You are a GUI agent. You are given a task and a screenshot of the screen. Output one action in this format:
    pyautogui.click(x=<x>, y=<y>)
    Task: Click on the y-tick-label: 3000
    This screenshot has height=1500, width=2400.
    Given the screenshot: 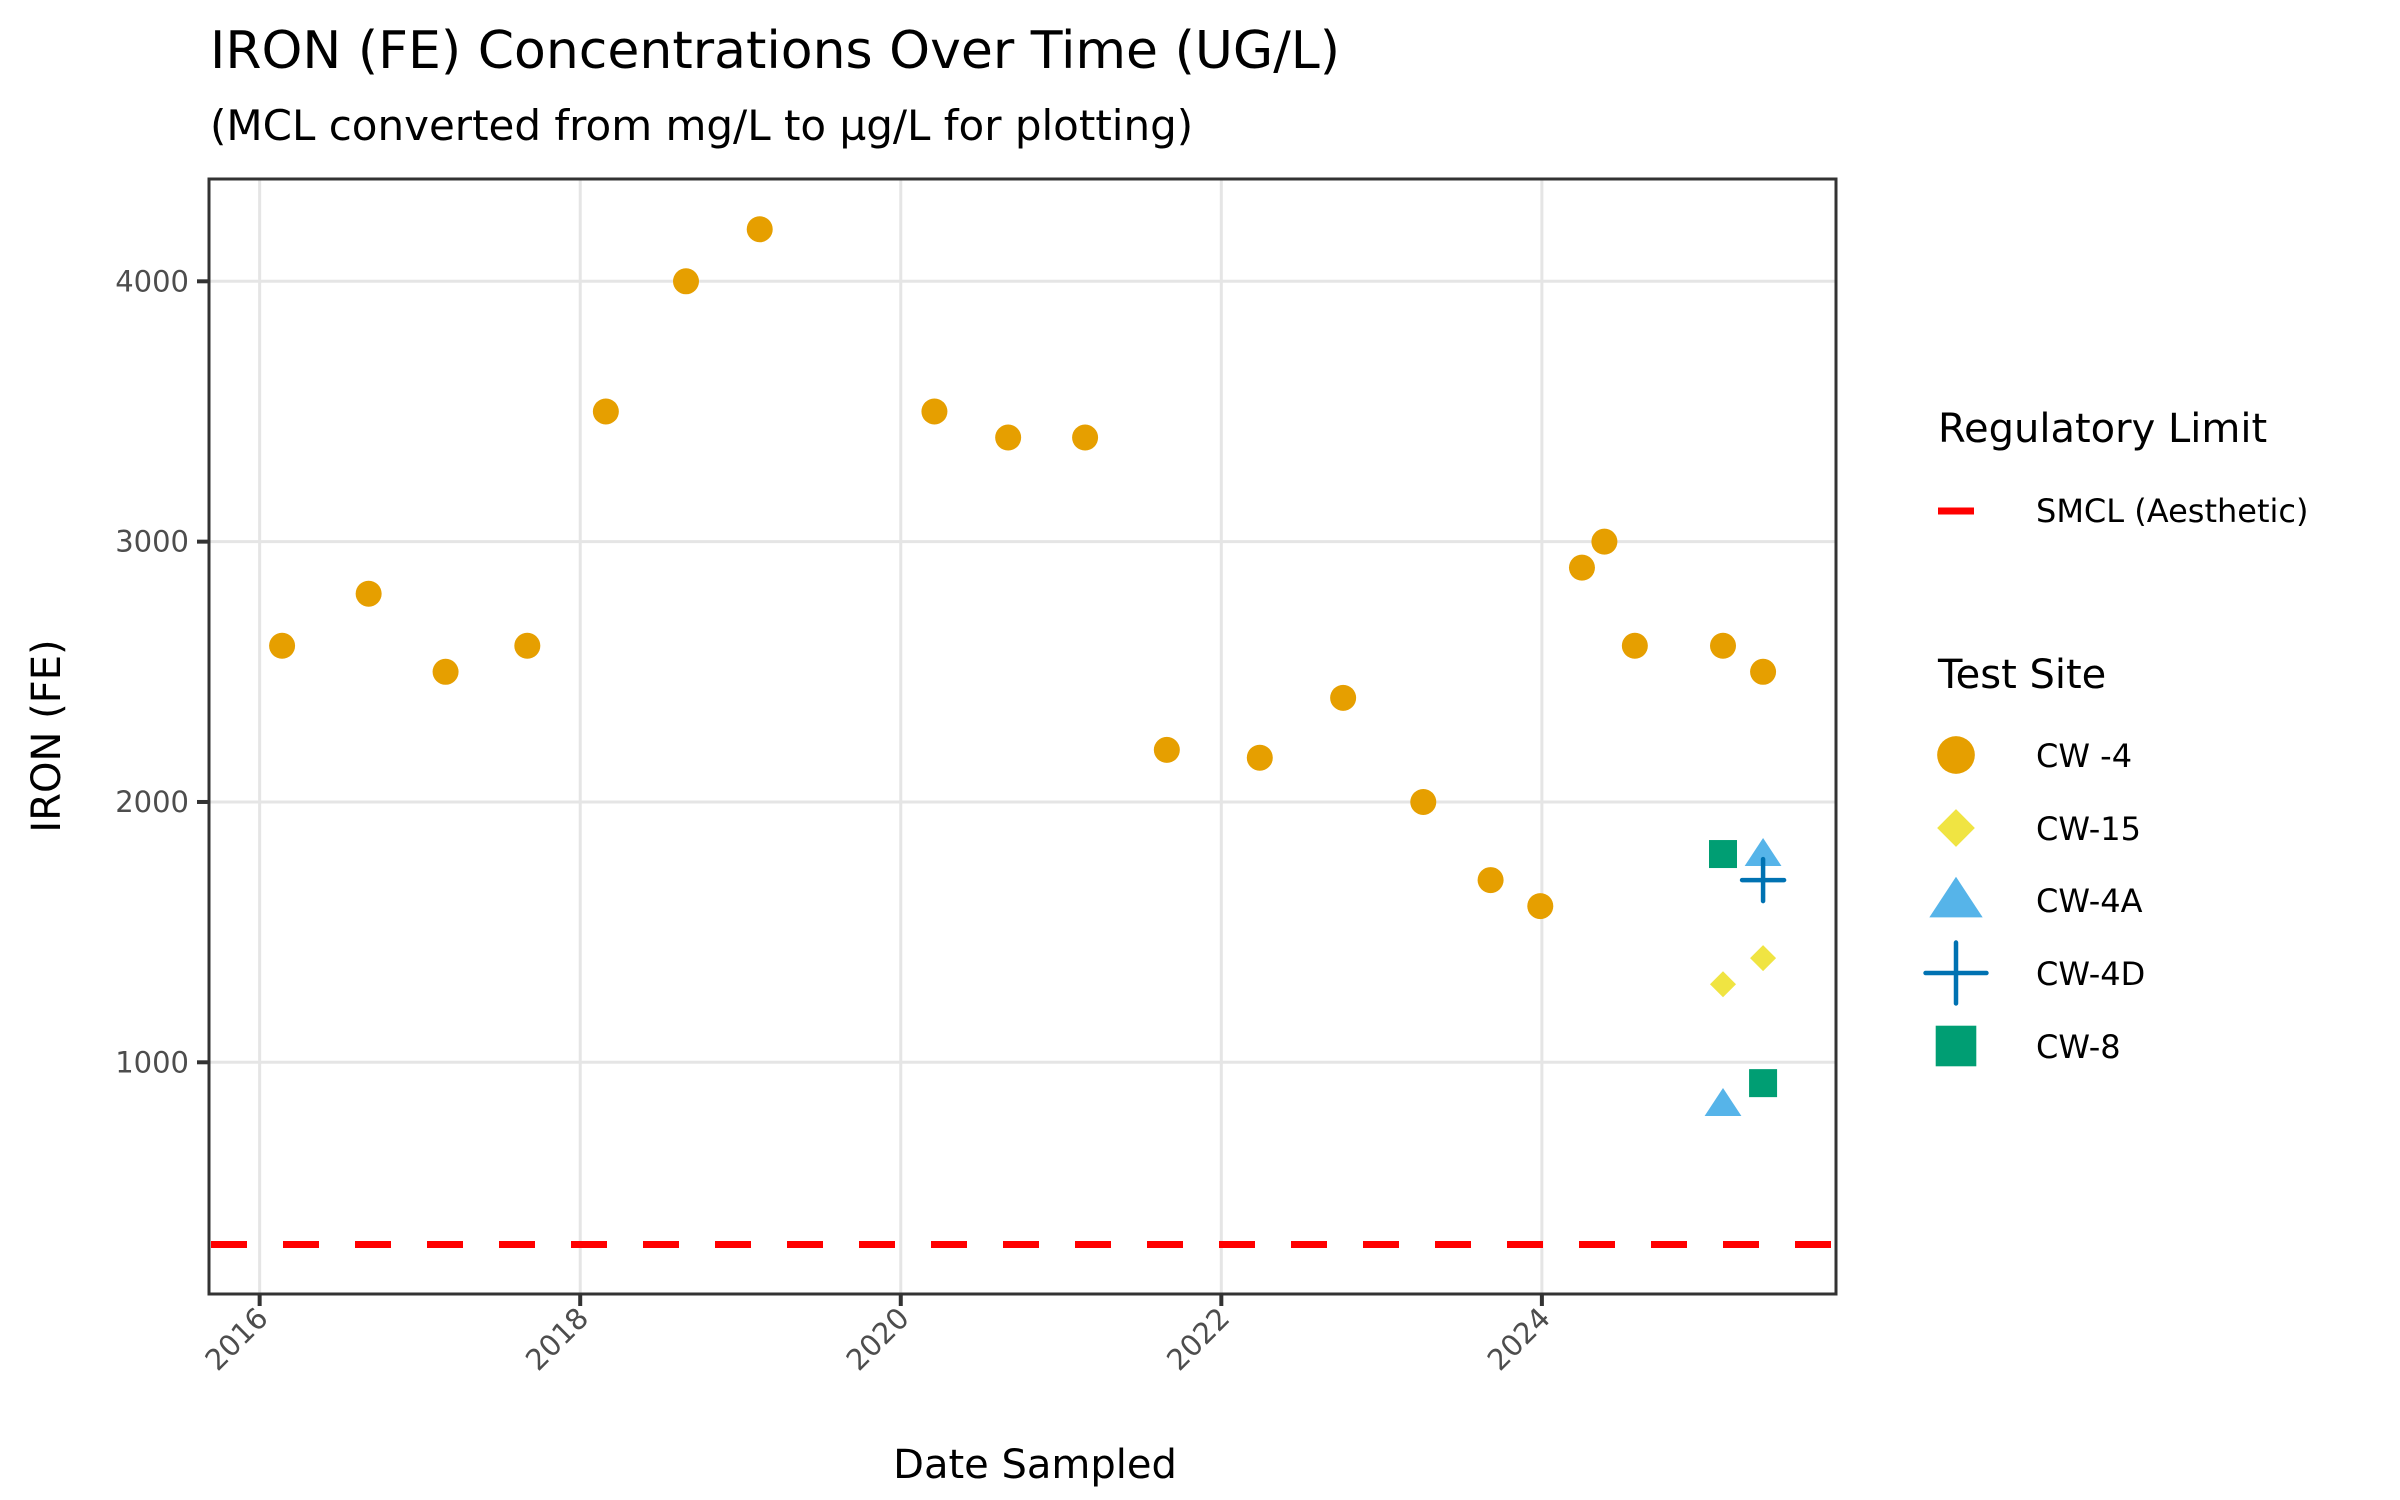 What is the action you would take?
    pyautogui.click(x=152, y=542)
    